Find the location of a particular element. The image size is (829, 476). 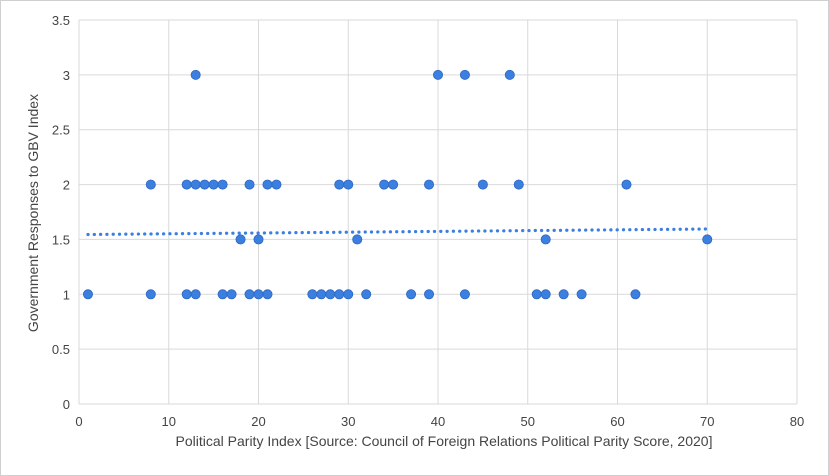

y-axis-title: Government Responses to GBV Index is located at coordinates (33, 213).